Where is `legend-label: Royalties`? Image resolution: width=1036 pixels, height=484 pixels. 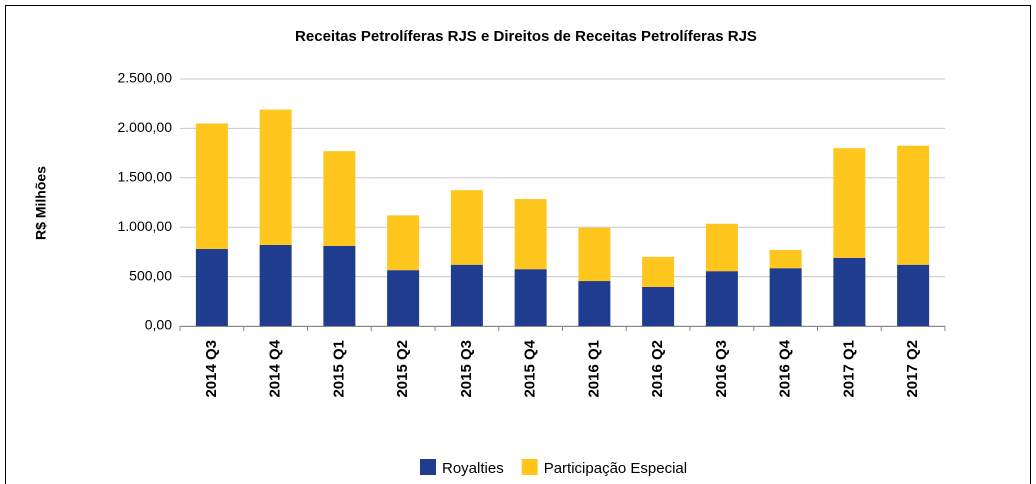 legend-label: Royalties is located at coordinates (473, 468).